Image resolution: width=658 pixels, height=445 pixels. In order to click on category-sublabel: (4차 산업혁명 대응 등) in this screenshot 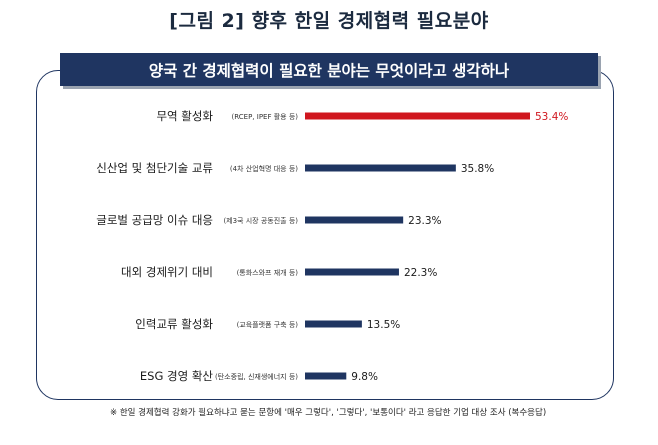, I will do `click(264, 168)`.